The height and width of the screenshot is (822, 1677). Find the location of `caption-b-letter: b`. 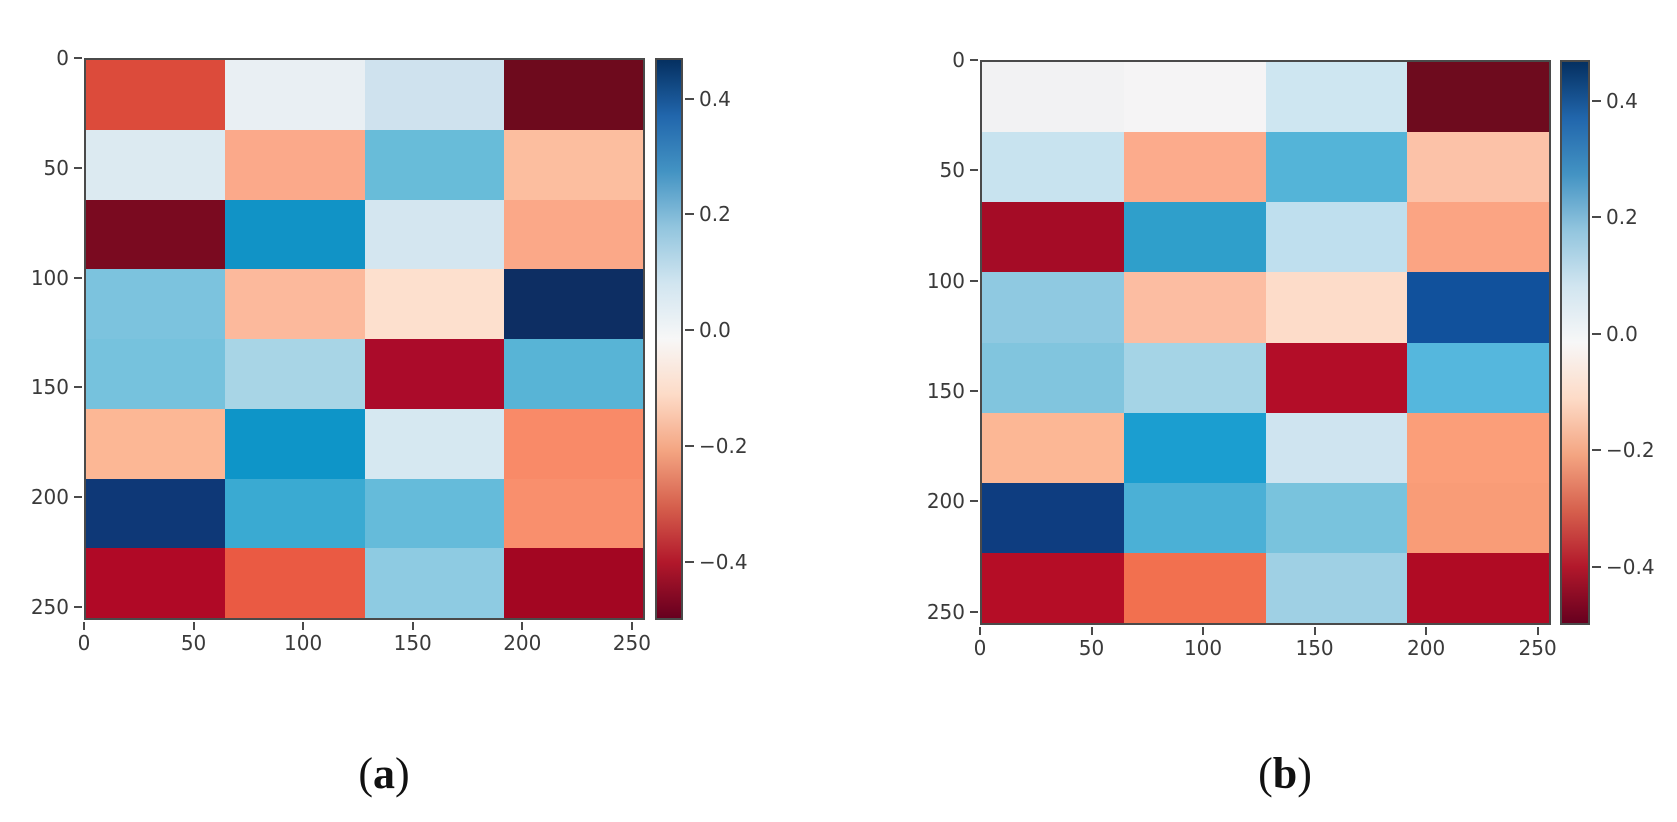

caption-b-letter: b is located at coordinates (1285, 773).